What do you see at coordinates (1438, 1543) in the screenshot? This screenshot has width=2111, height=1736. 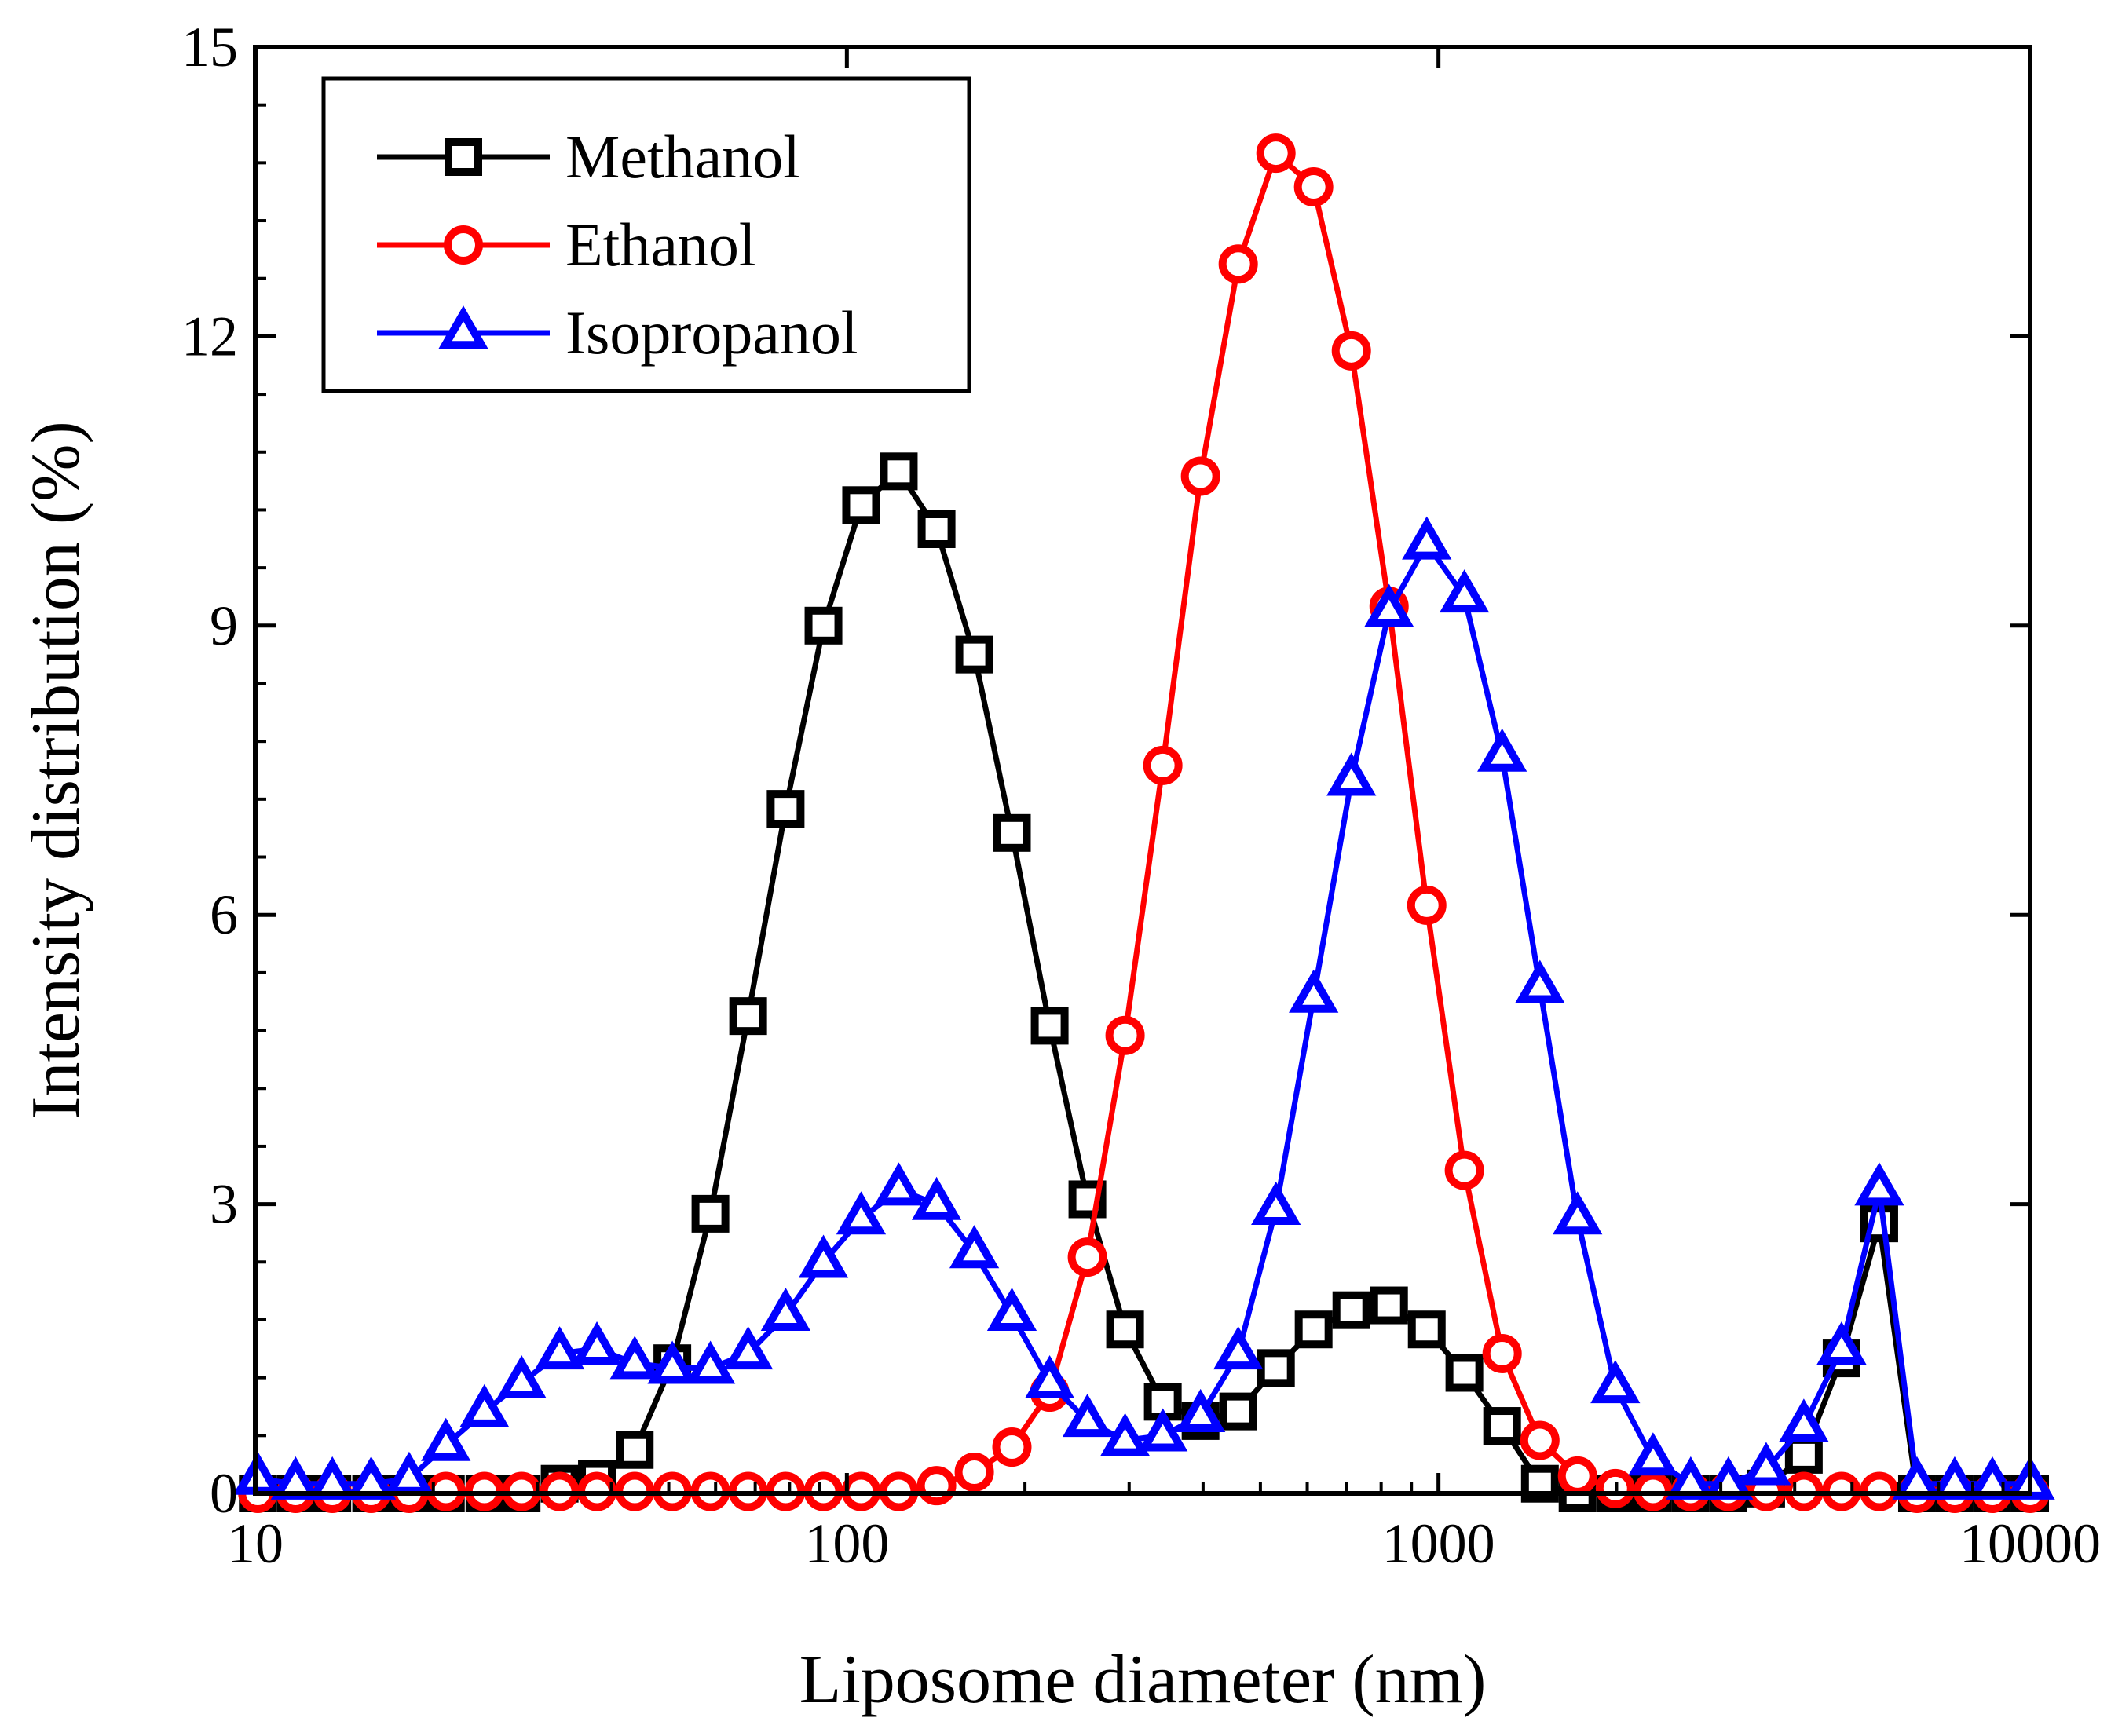 I see `x-tick-label: 1000` at bounding box center [1438, 1543].